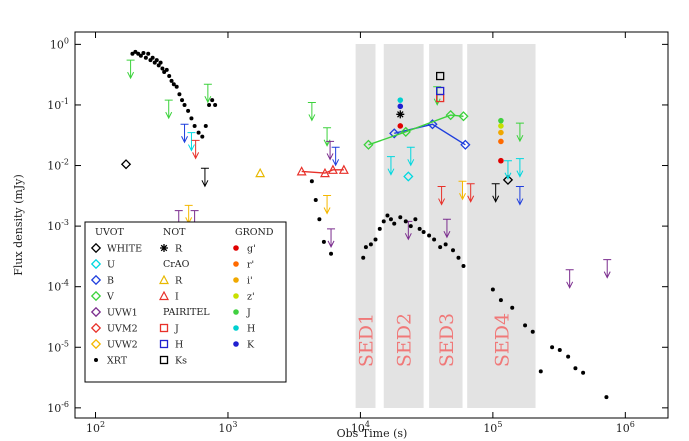 This screenshot has width=689, height=441. What do you see at coordinates (18, 225) in the screenshot?
I see `y-axis-label: Flux density (mJy)` at bounding box center [18, 225].